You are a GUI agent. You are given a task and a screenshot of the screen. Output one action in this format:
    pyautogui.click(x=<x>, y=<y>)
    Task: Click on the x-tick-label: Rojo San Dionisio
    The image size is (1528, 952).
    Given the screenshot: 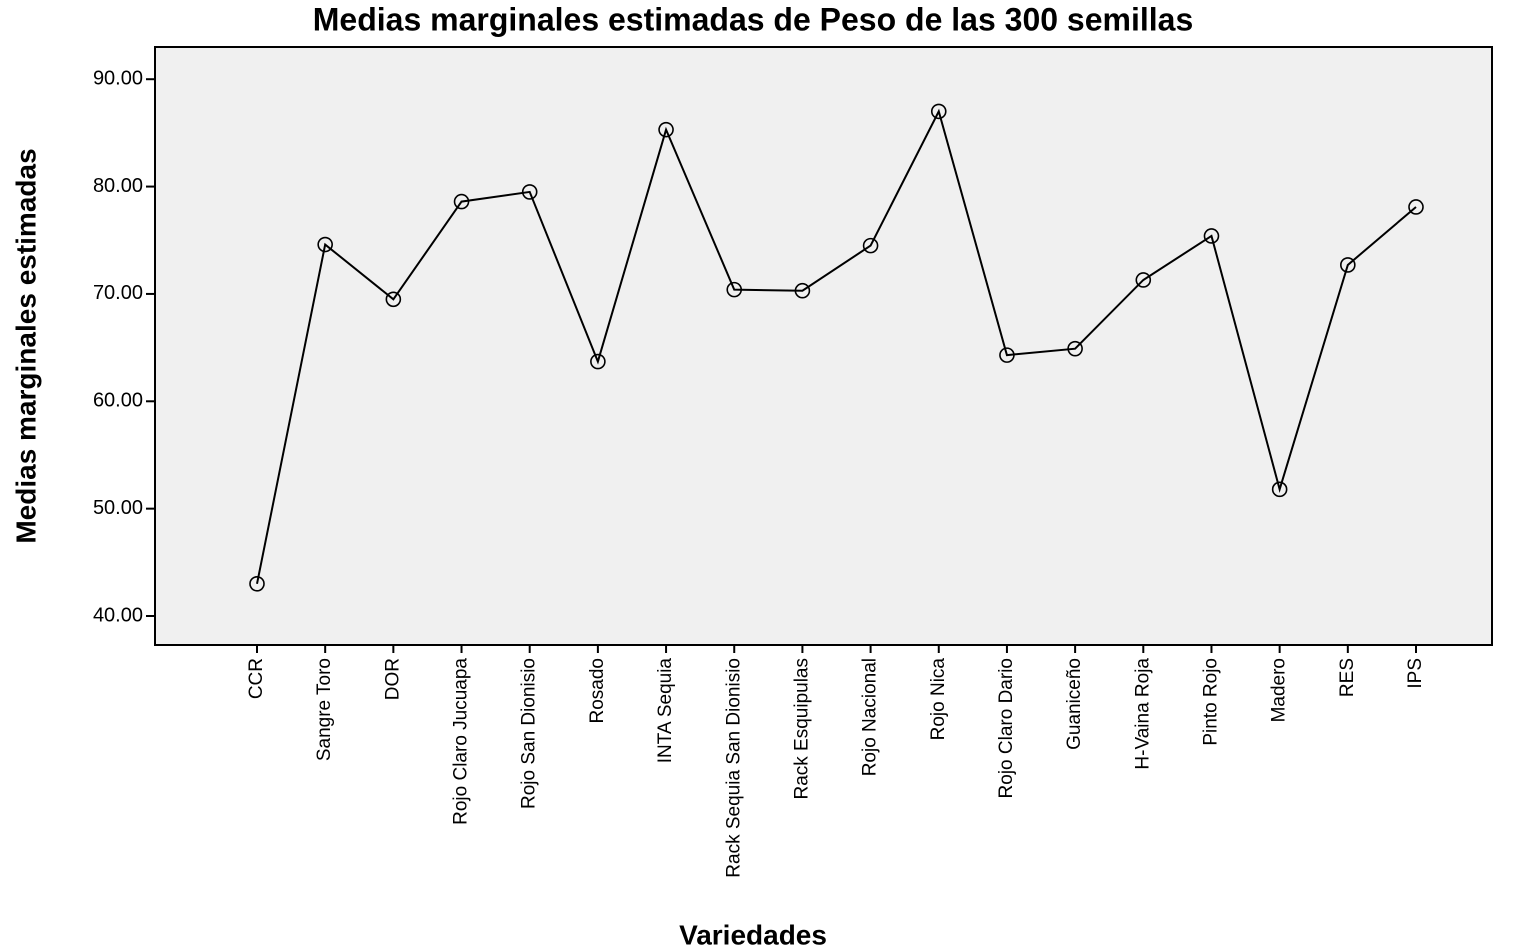 What is the action you would take?
    pyautogui.click(x=529, y=733)
    